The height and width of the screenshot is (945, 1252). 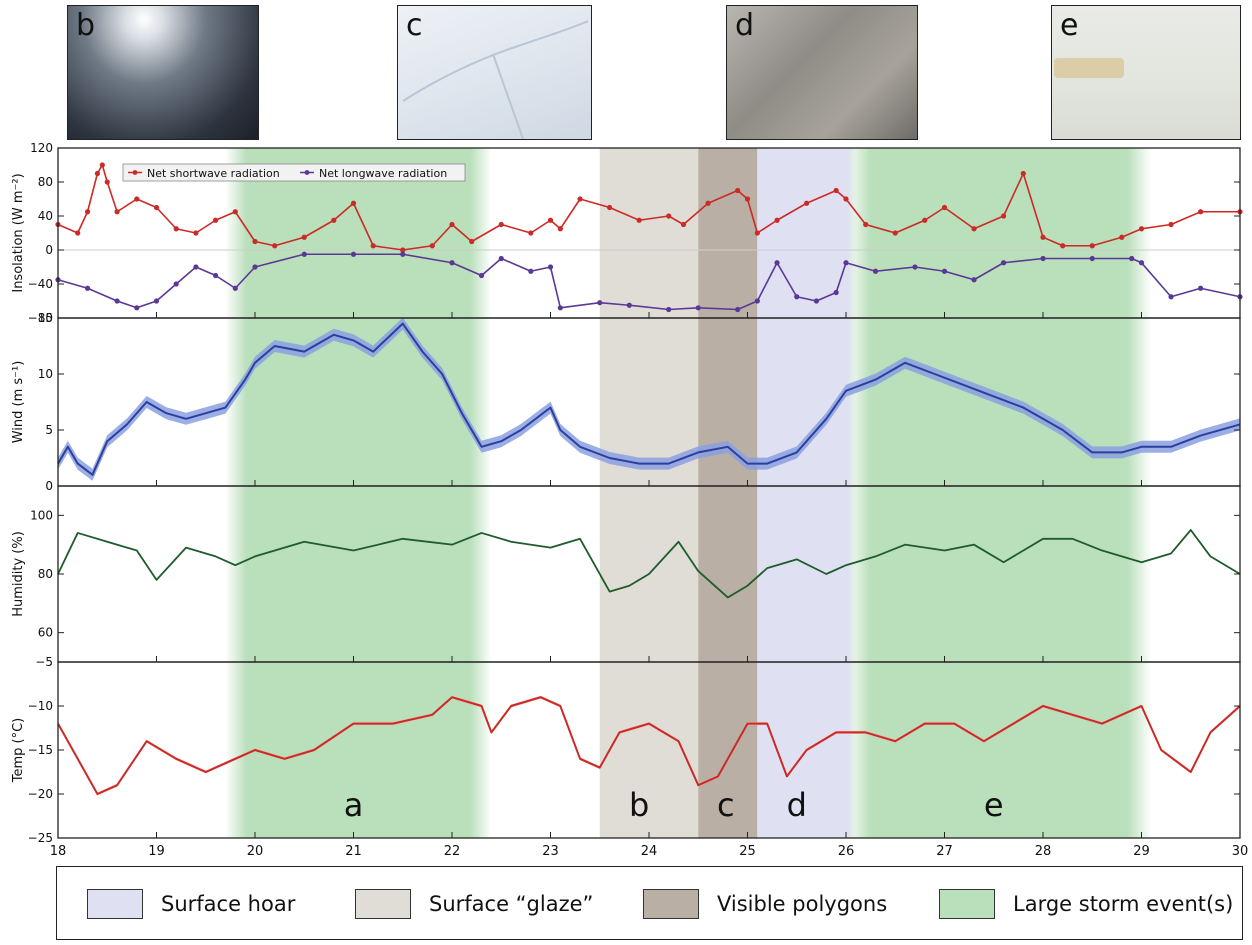 What do you see at coordinates (307, 172) in the screenshot?
I see `legend-marker-longwave` at bounding box center [307, 172].